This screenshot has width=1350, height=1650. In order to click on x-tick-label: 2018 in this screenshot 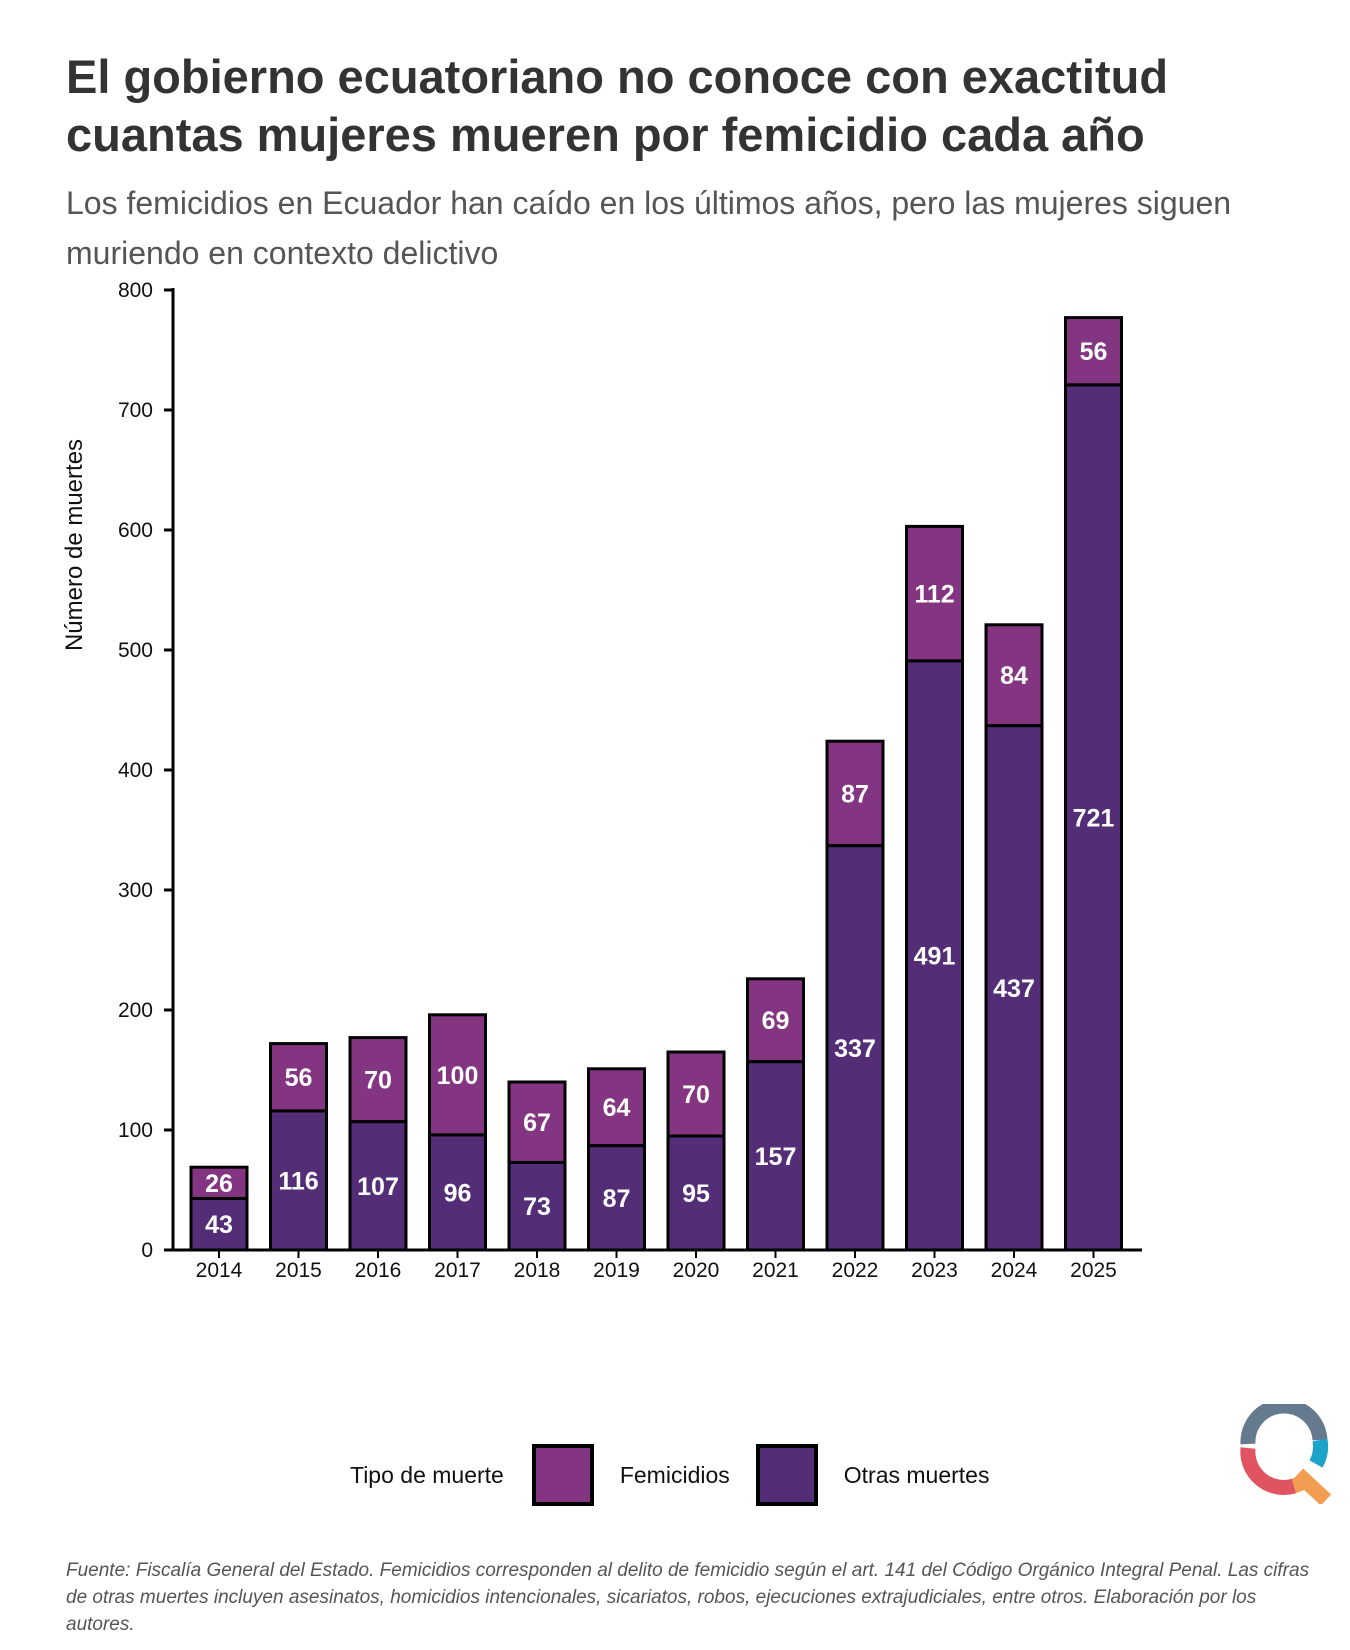, I will do `click(537, 1270)`.